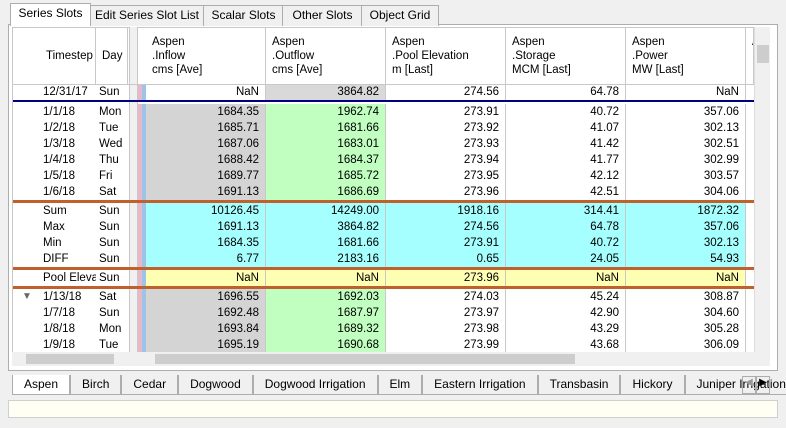 The image size is (786, 428). What do you see at coordinates (446, 243) in the screenshot?
I see `value-cell: 273.91` at bounding box center [446, 243].